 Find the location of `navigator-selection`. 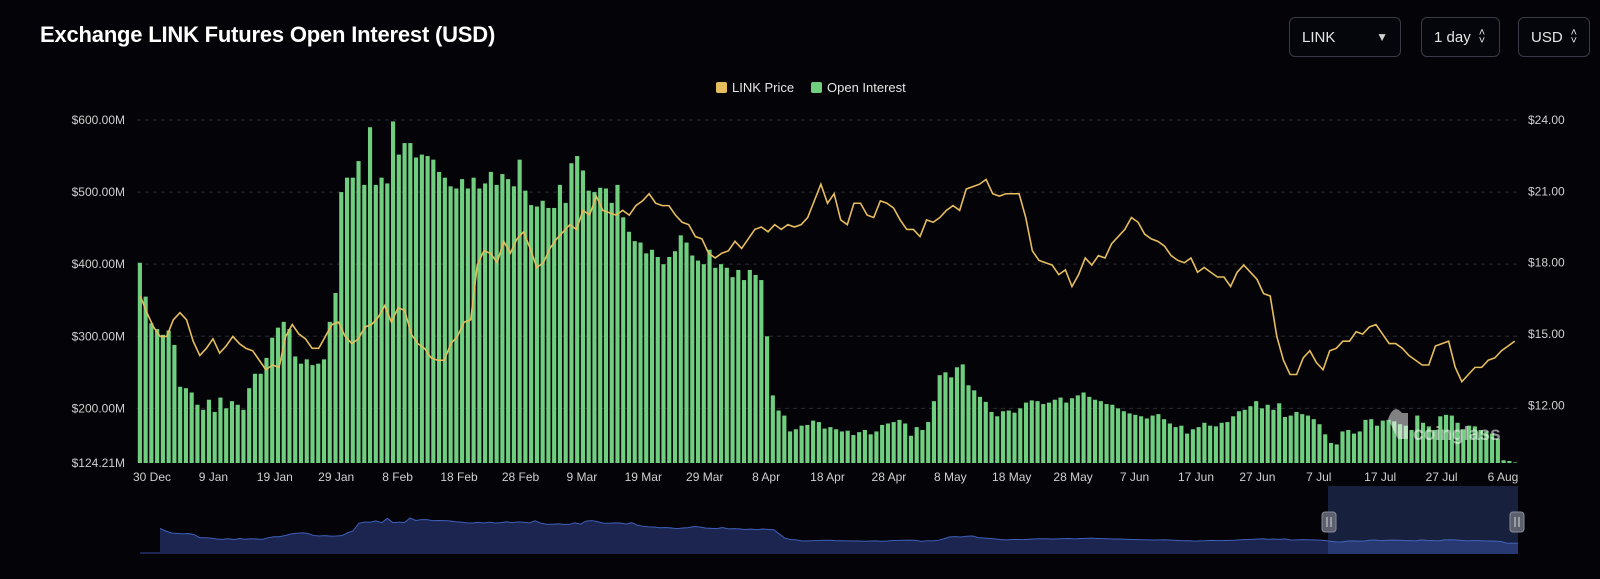

navigator-selection is located at coordinates (1423, 520).